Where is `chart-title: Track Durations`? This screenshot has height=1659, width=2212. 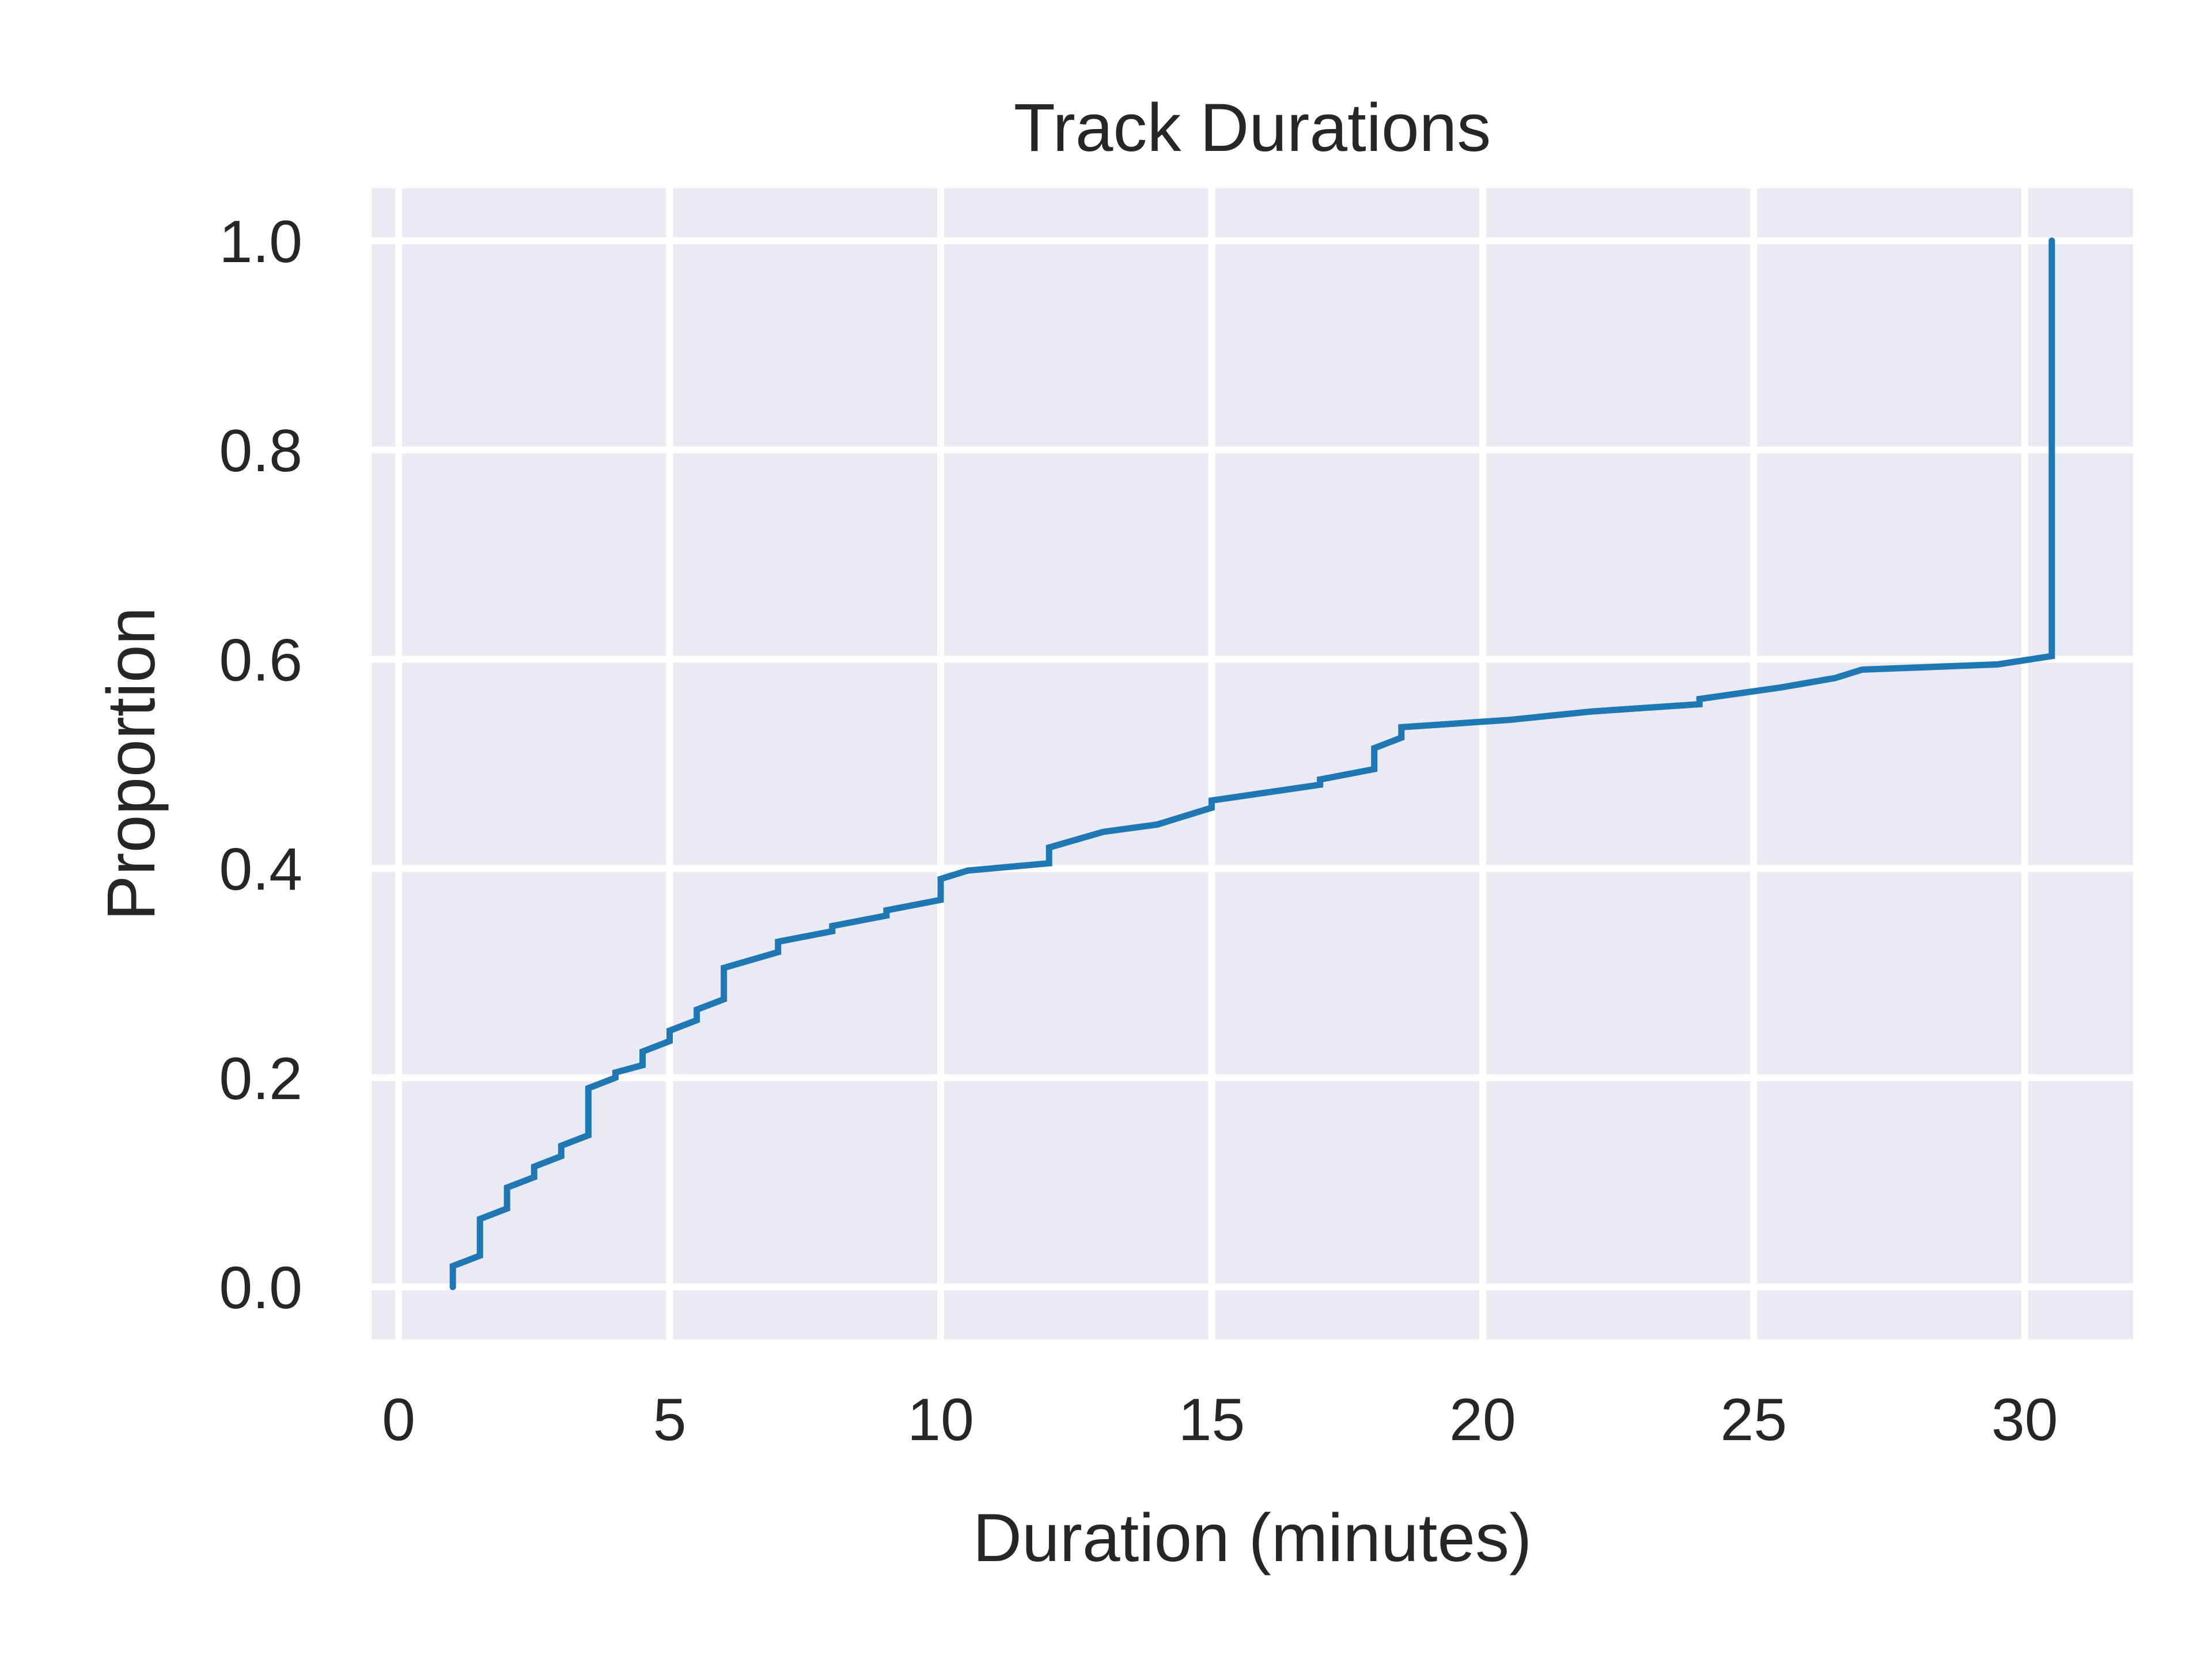
chart-title: Track Durations is located at coordinates (1252, 128).